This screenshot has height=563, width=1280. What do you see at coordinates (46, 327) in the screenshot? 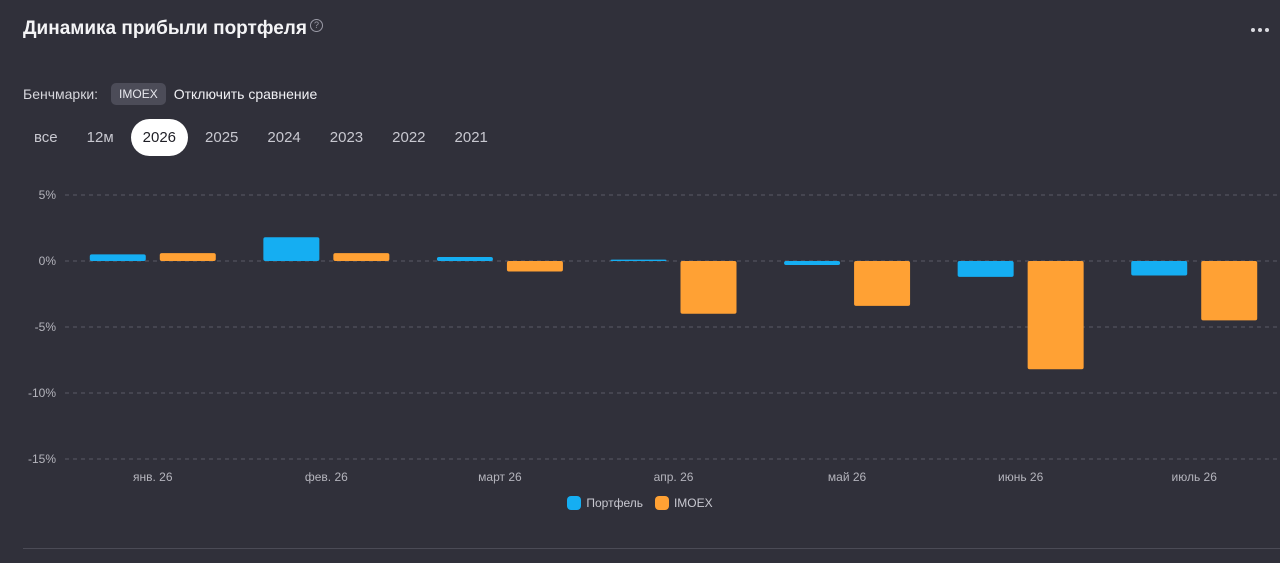
I see `y-tick-label: -5%` at bounding box center [46, 327].